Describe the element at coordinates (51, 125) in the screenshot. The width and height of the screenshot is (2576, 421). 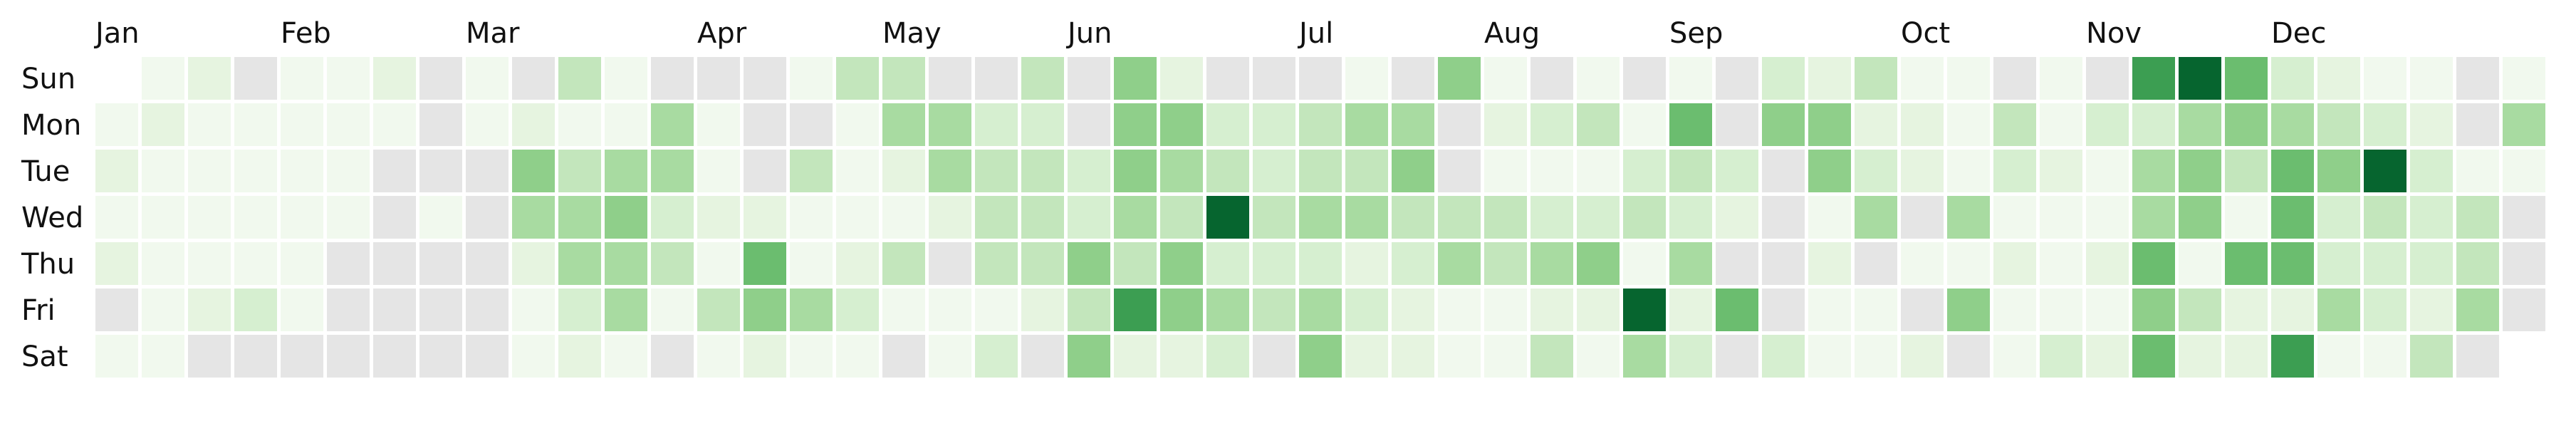
I see `day-label: Mon` at that location.